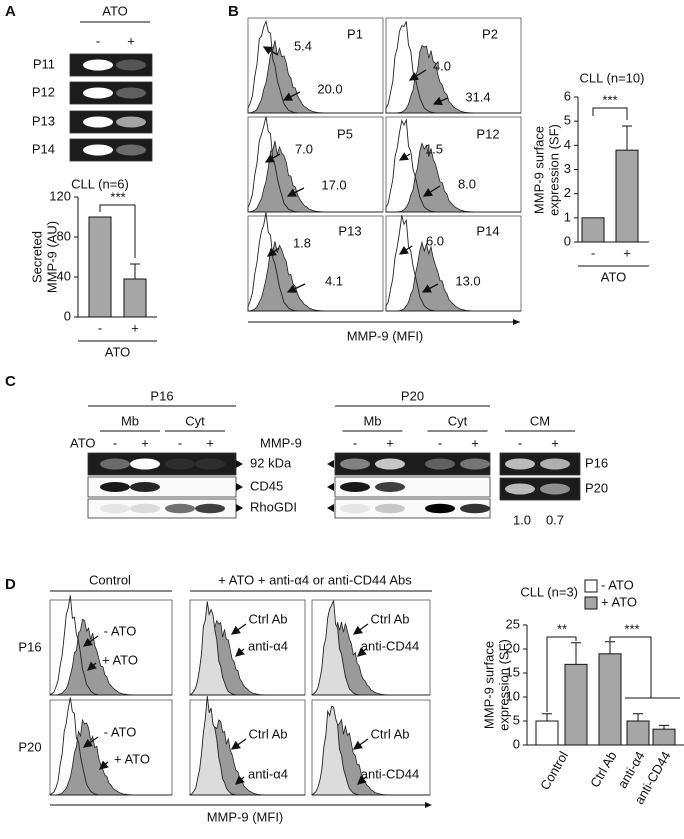  Describe the element at coordinates (355, 33) in the screenshot. I see `histogram-label: P1` at that location.